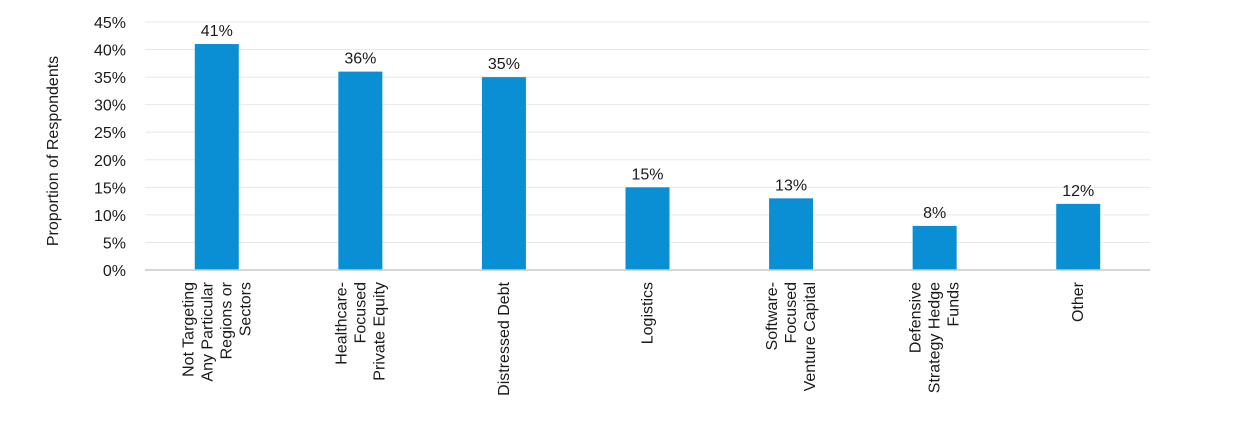 The height and width of the screenshot is (428, 1238). I want to click on category-label: Distressed Debt, so click(504, 338).